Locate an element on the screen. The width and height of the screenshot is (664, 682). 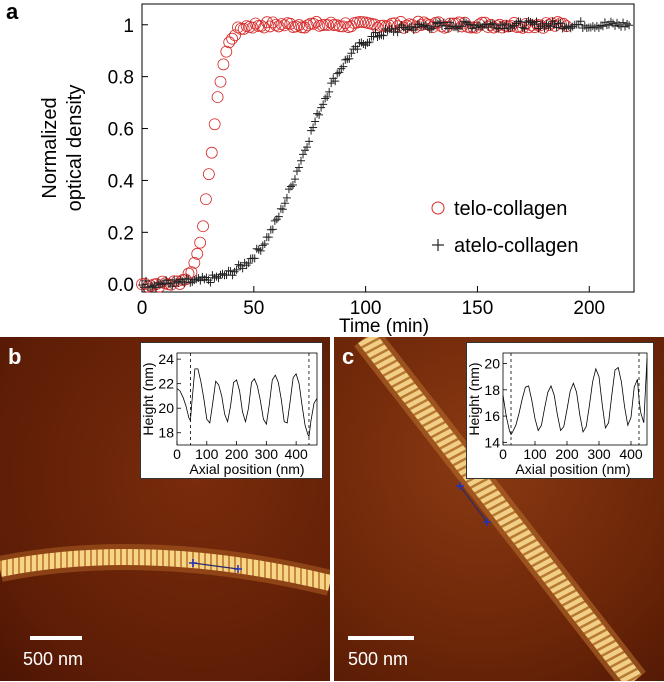
y-tick-label: 0.6 is located at coordinates (121, 130).